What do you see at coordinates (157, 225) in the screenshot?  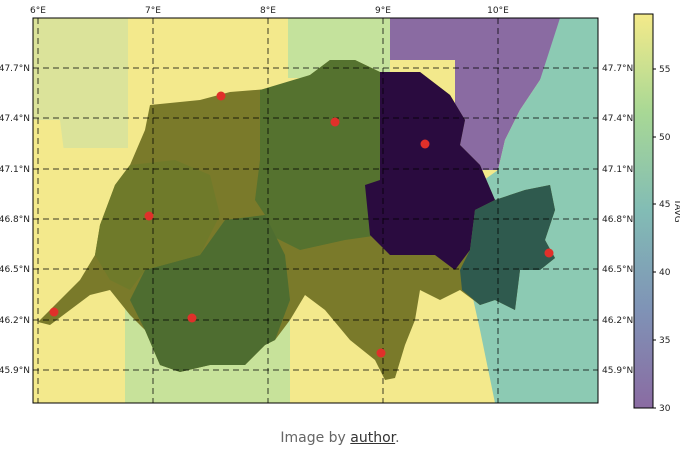 I see `region-west-olive` at bounding box center [157, 225].